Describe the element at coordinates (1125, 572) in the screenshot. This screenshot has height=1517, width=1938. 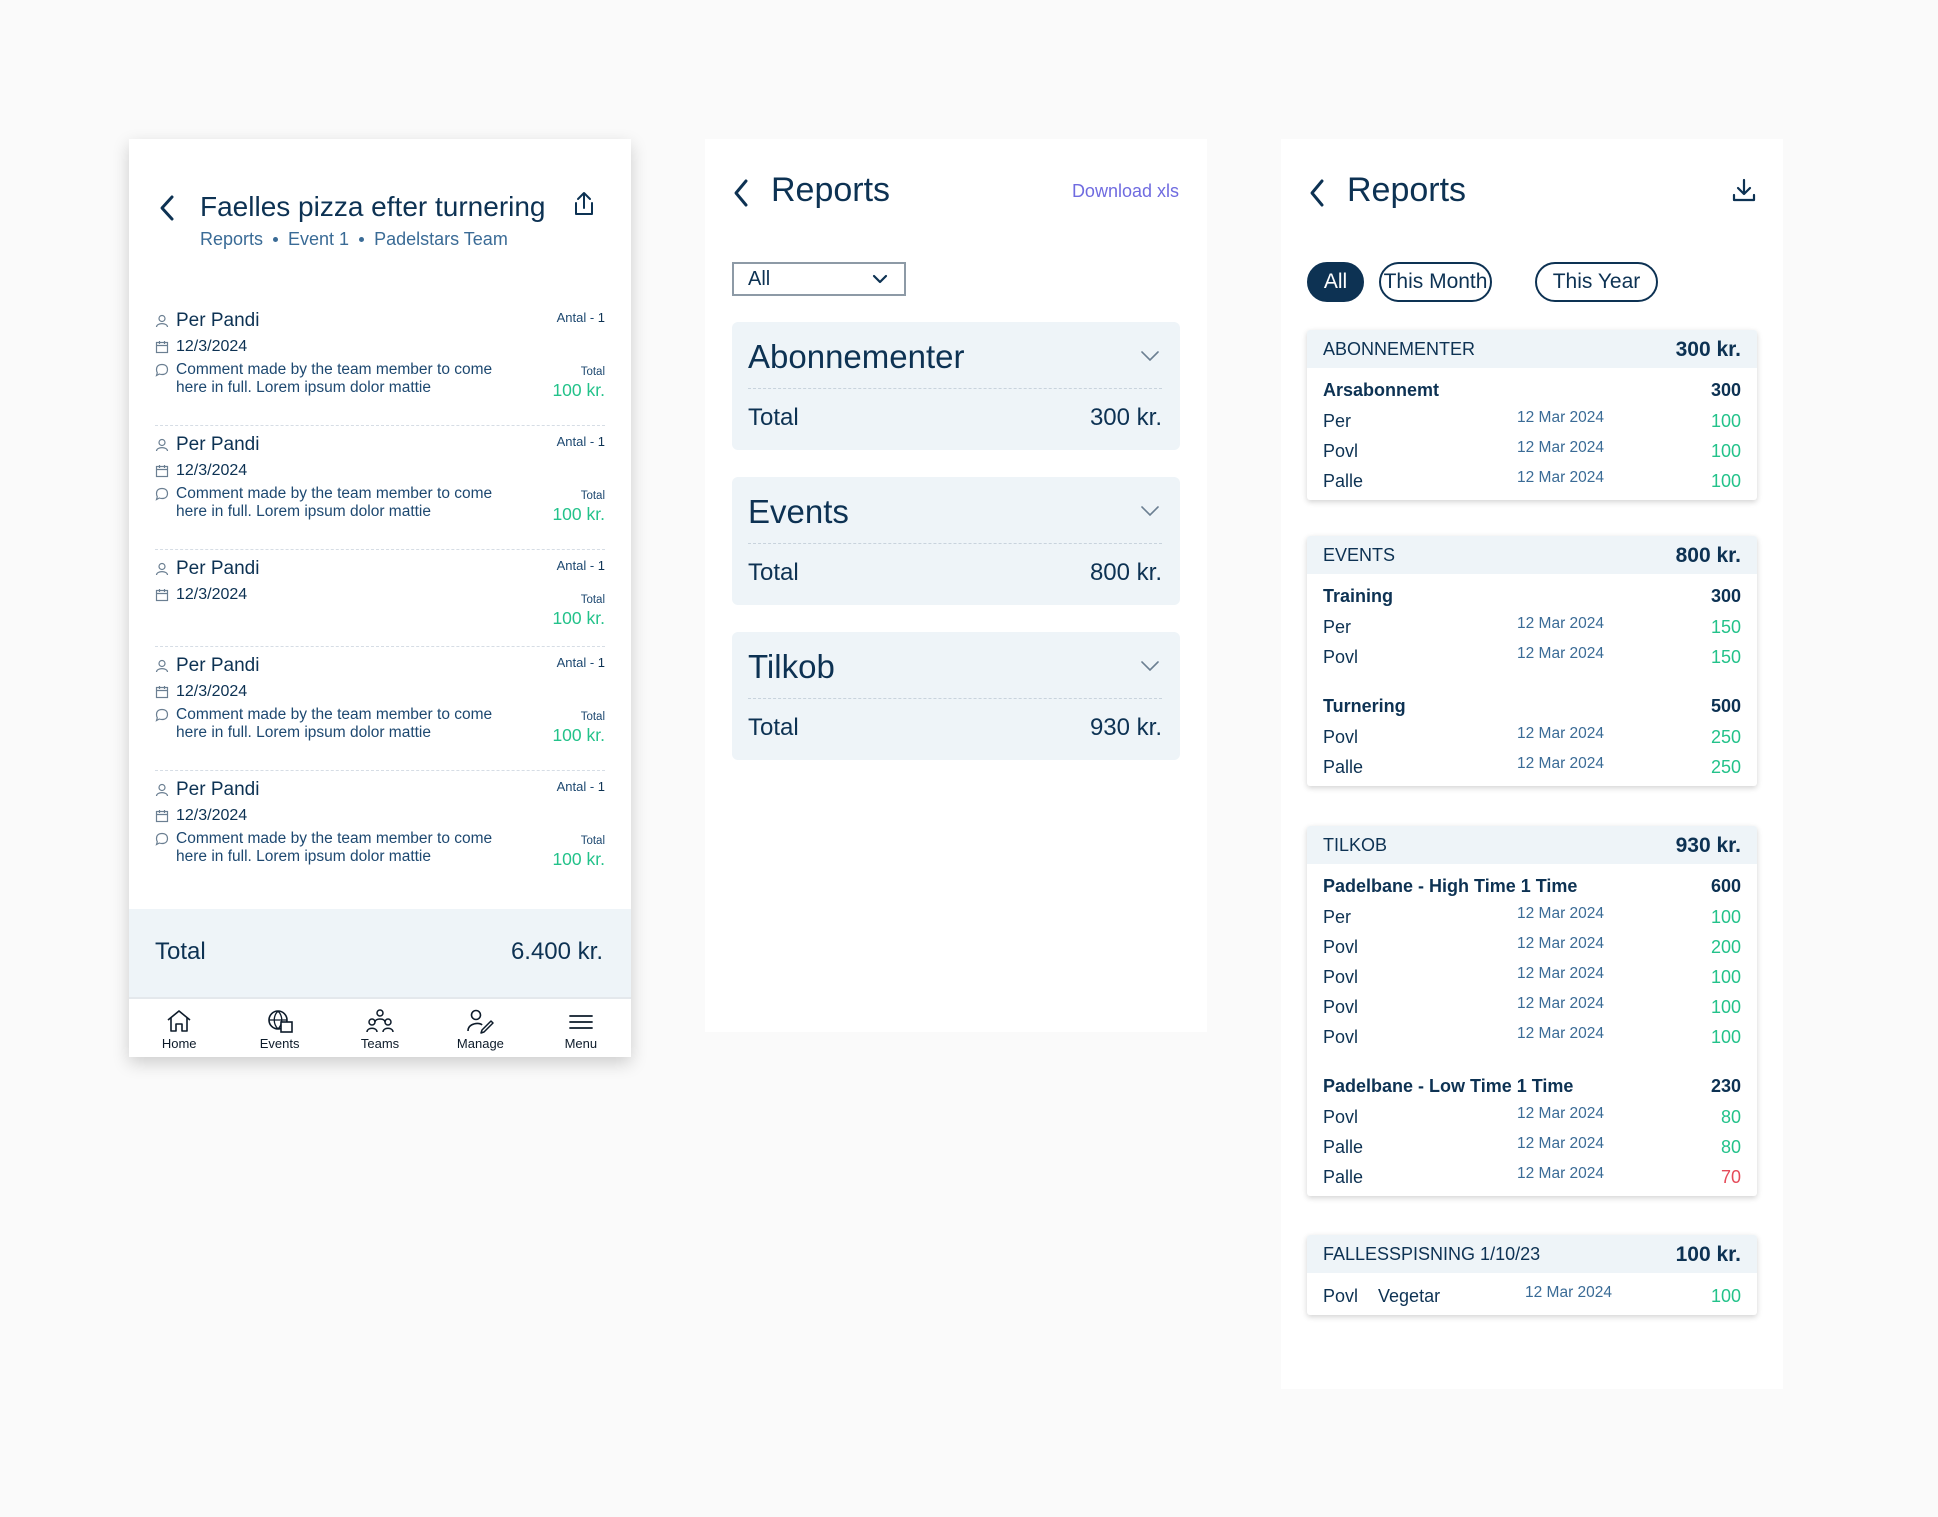
I see `section-total-value: 800 kr.` at that location.